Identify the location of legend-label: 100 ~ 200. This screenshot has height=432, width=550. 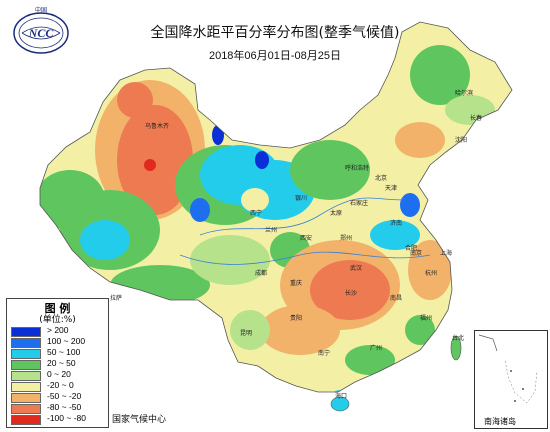
(66, 341).